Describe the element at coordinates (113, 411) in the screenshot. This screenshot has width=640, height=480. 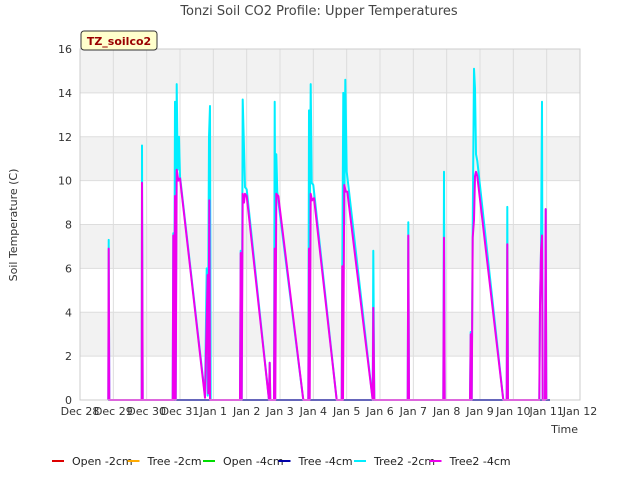
I see `x-tick-label: Dec 29` at that location.